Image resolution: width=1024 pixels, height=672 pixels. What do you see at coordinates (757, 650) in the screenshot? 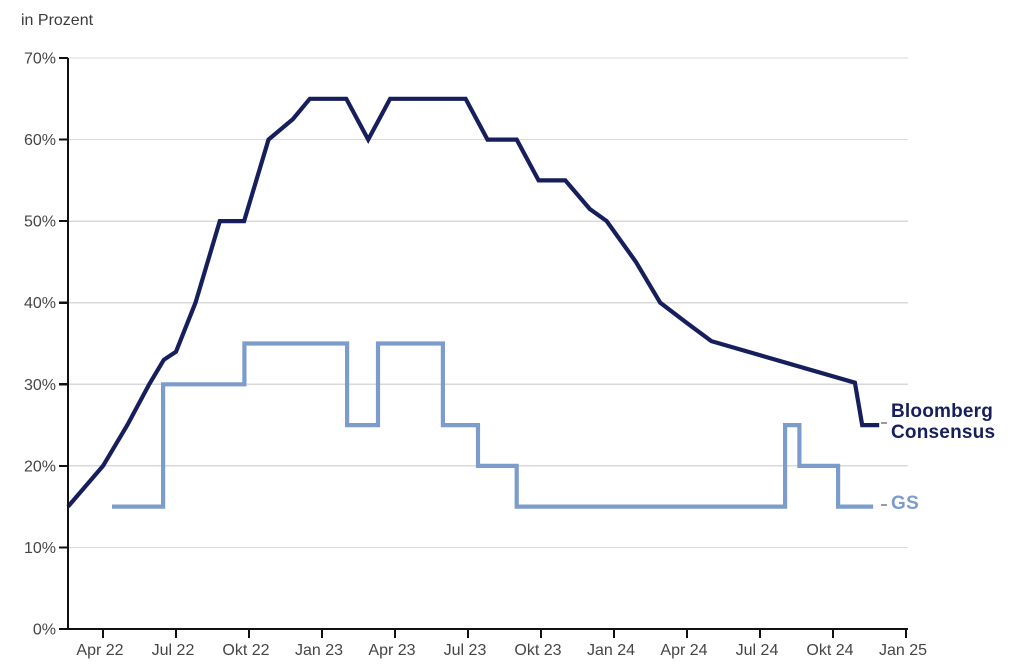
I see `x-tick-label-Jul-24: Jul 24` at bounding box center [757, 650].